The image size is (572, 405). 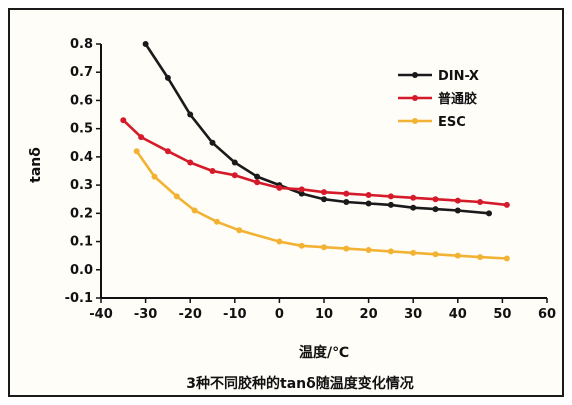 What do you see at coordinates (299, 383) in the screenshot?
I see `chart-title: 3种不同胶种的tanδ随温度变化情况` at bounding box center [299, 383].